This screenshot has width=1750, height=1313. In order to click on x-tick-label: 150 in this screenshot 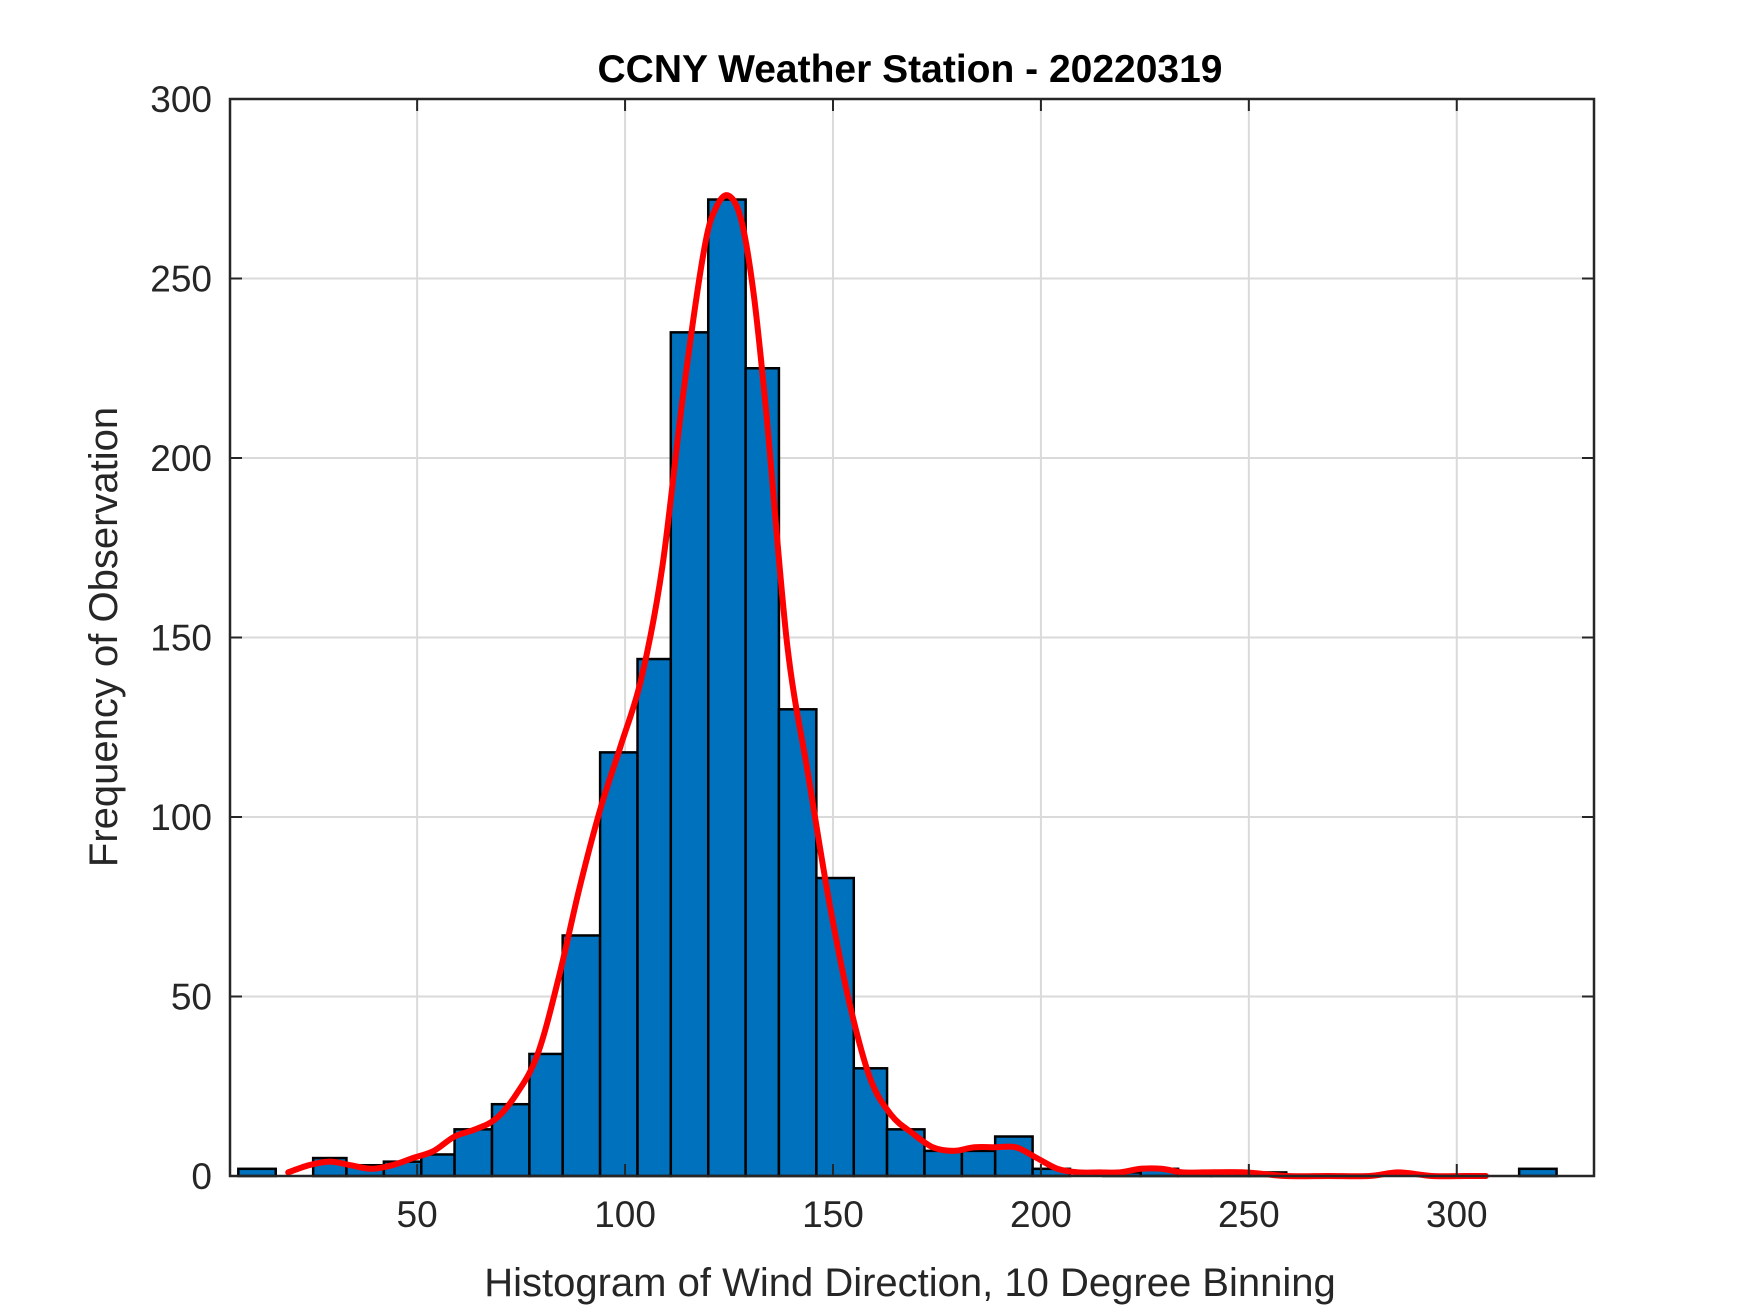, I will do `click(833, 1214)`.